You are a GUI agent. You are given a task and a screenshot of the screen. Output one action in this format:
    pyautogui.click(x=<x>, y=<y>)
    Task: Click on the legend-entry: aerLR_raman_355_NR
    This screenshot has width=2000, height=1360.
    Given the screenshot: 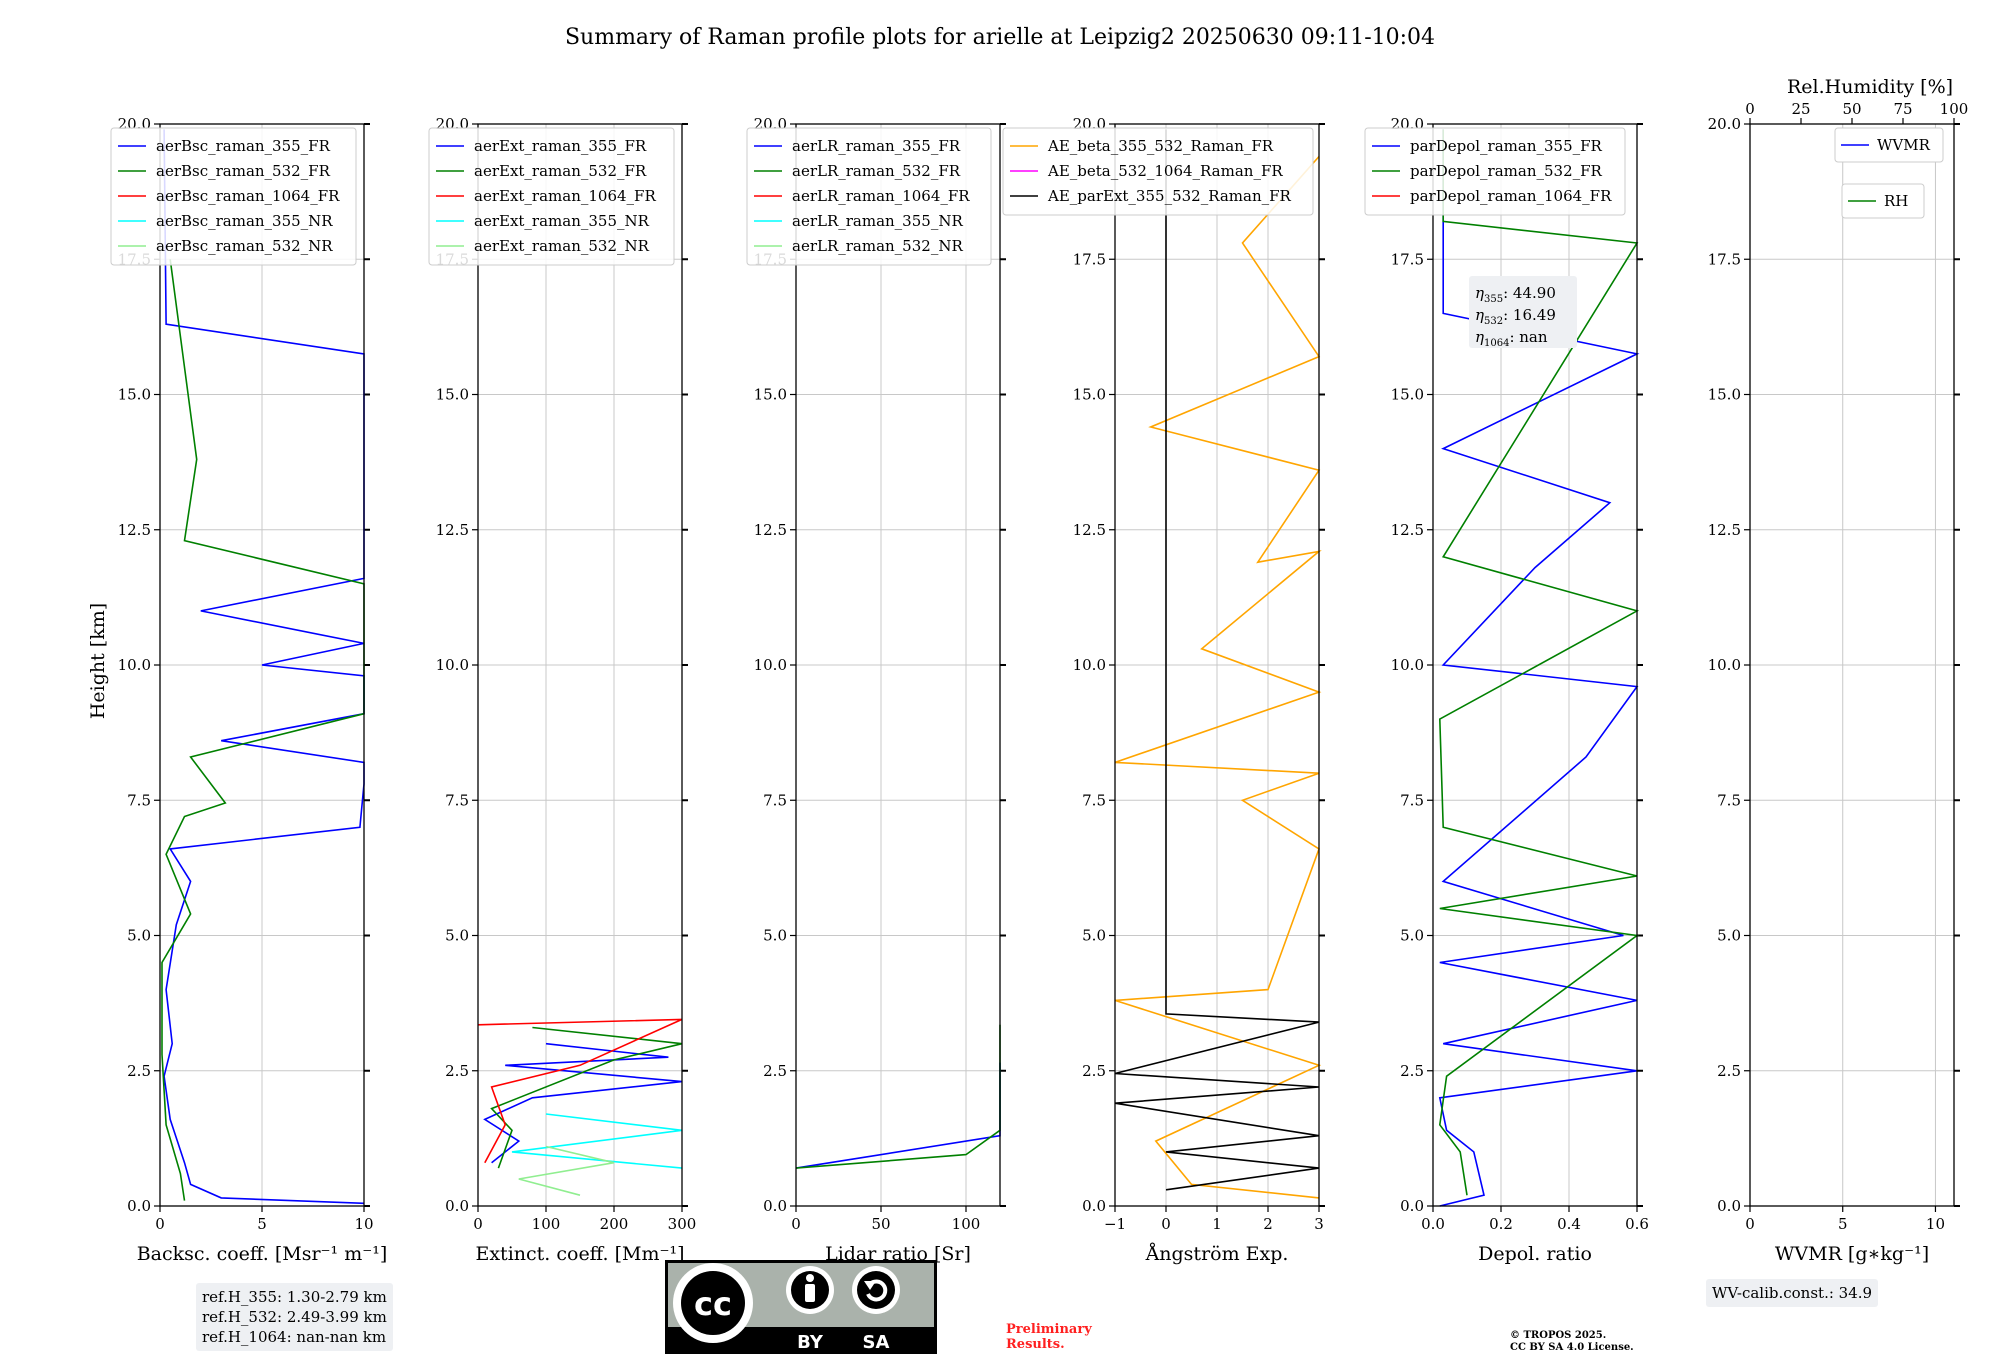 What is the action you would take?
    pyautogui.click(x=877, y=221)
    